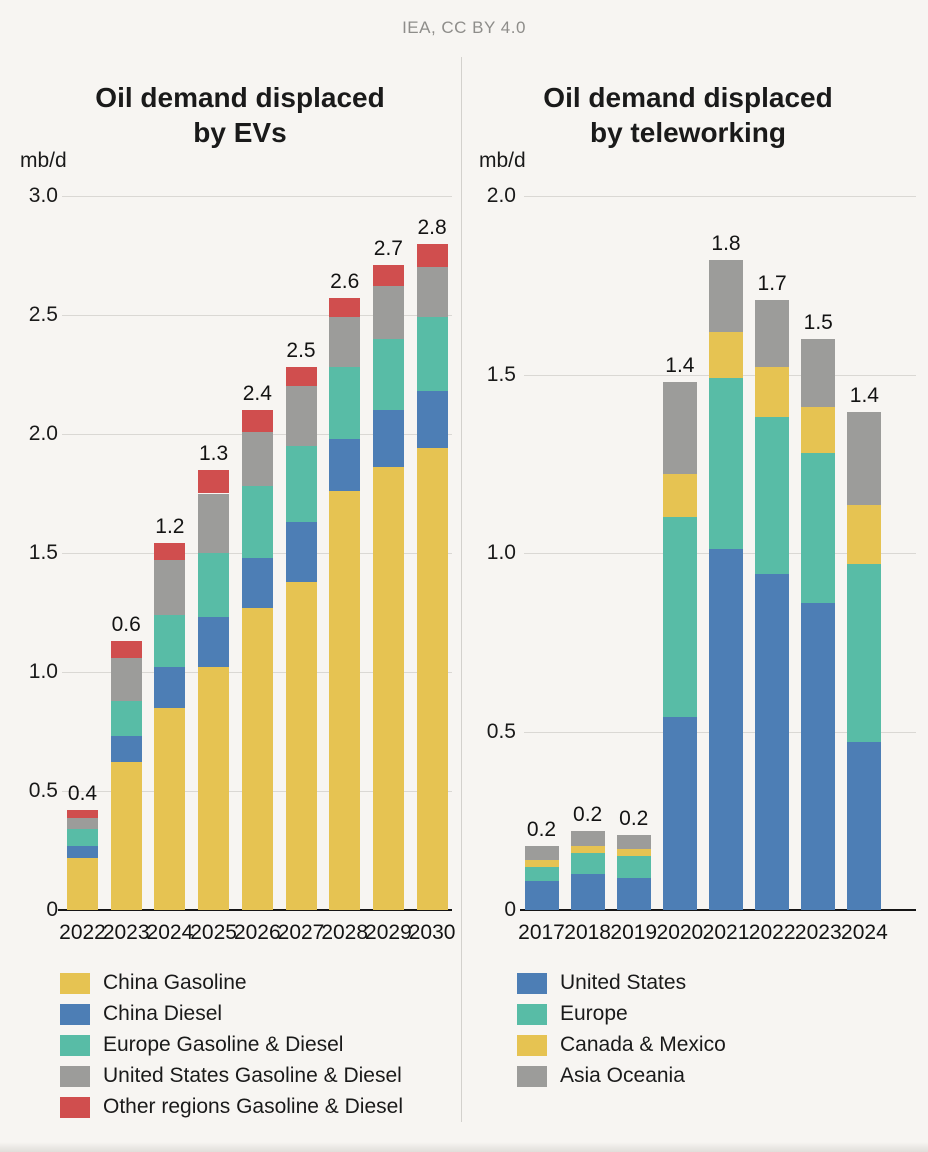 The height and width of the screenshot is (1152, 928). Describe the element at coordinates (541, 932) in the screenshot. I see `x-tick-2017: 2017` at that location.